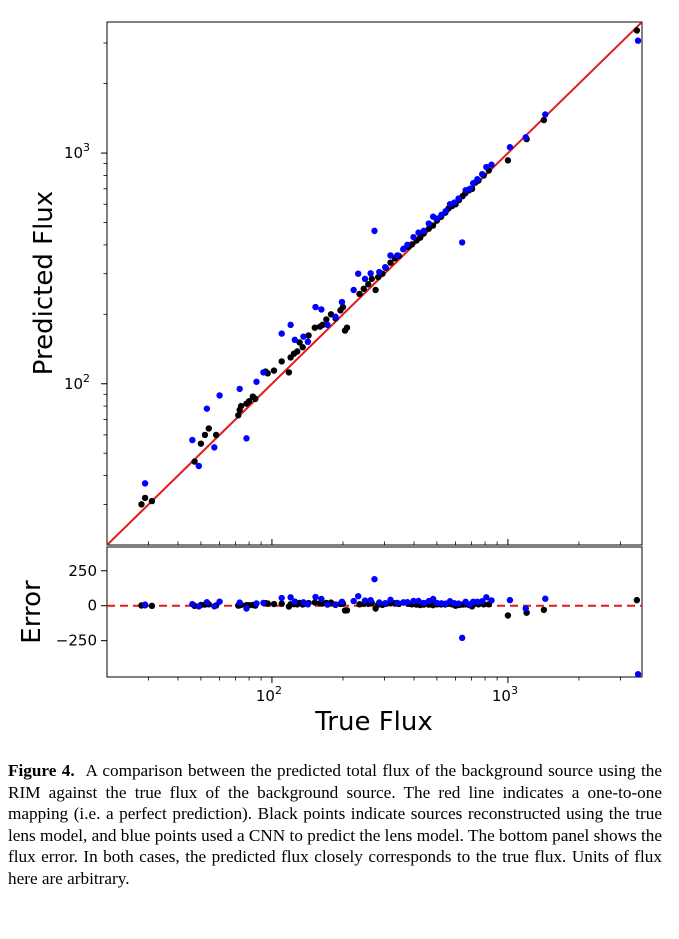 Image resolution: width=679 pixels, height=939 pixels. Describe the element at coordinates (76, 641) in the screenshot. I see `error-y-tick-label: −250` at that location.